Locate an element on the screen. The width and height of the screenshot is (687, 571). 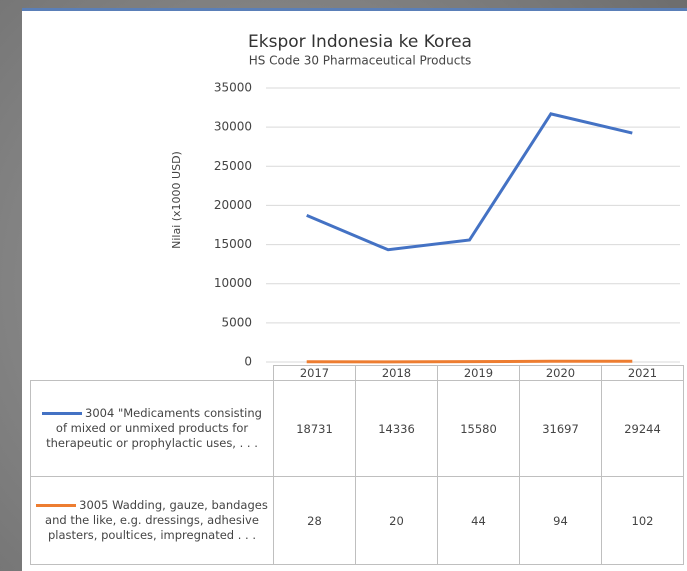
value-cell: 29244 is located at coordinates (642, 428).